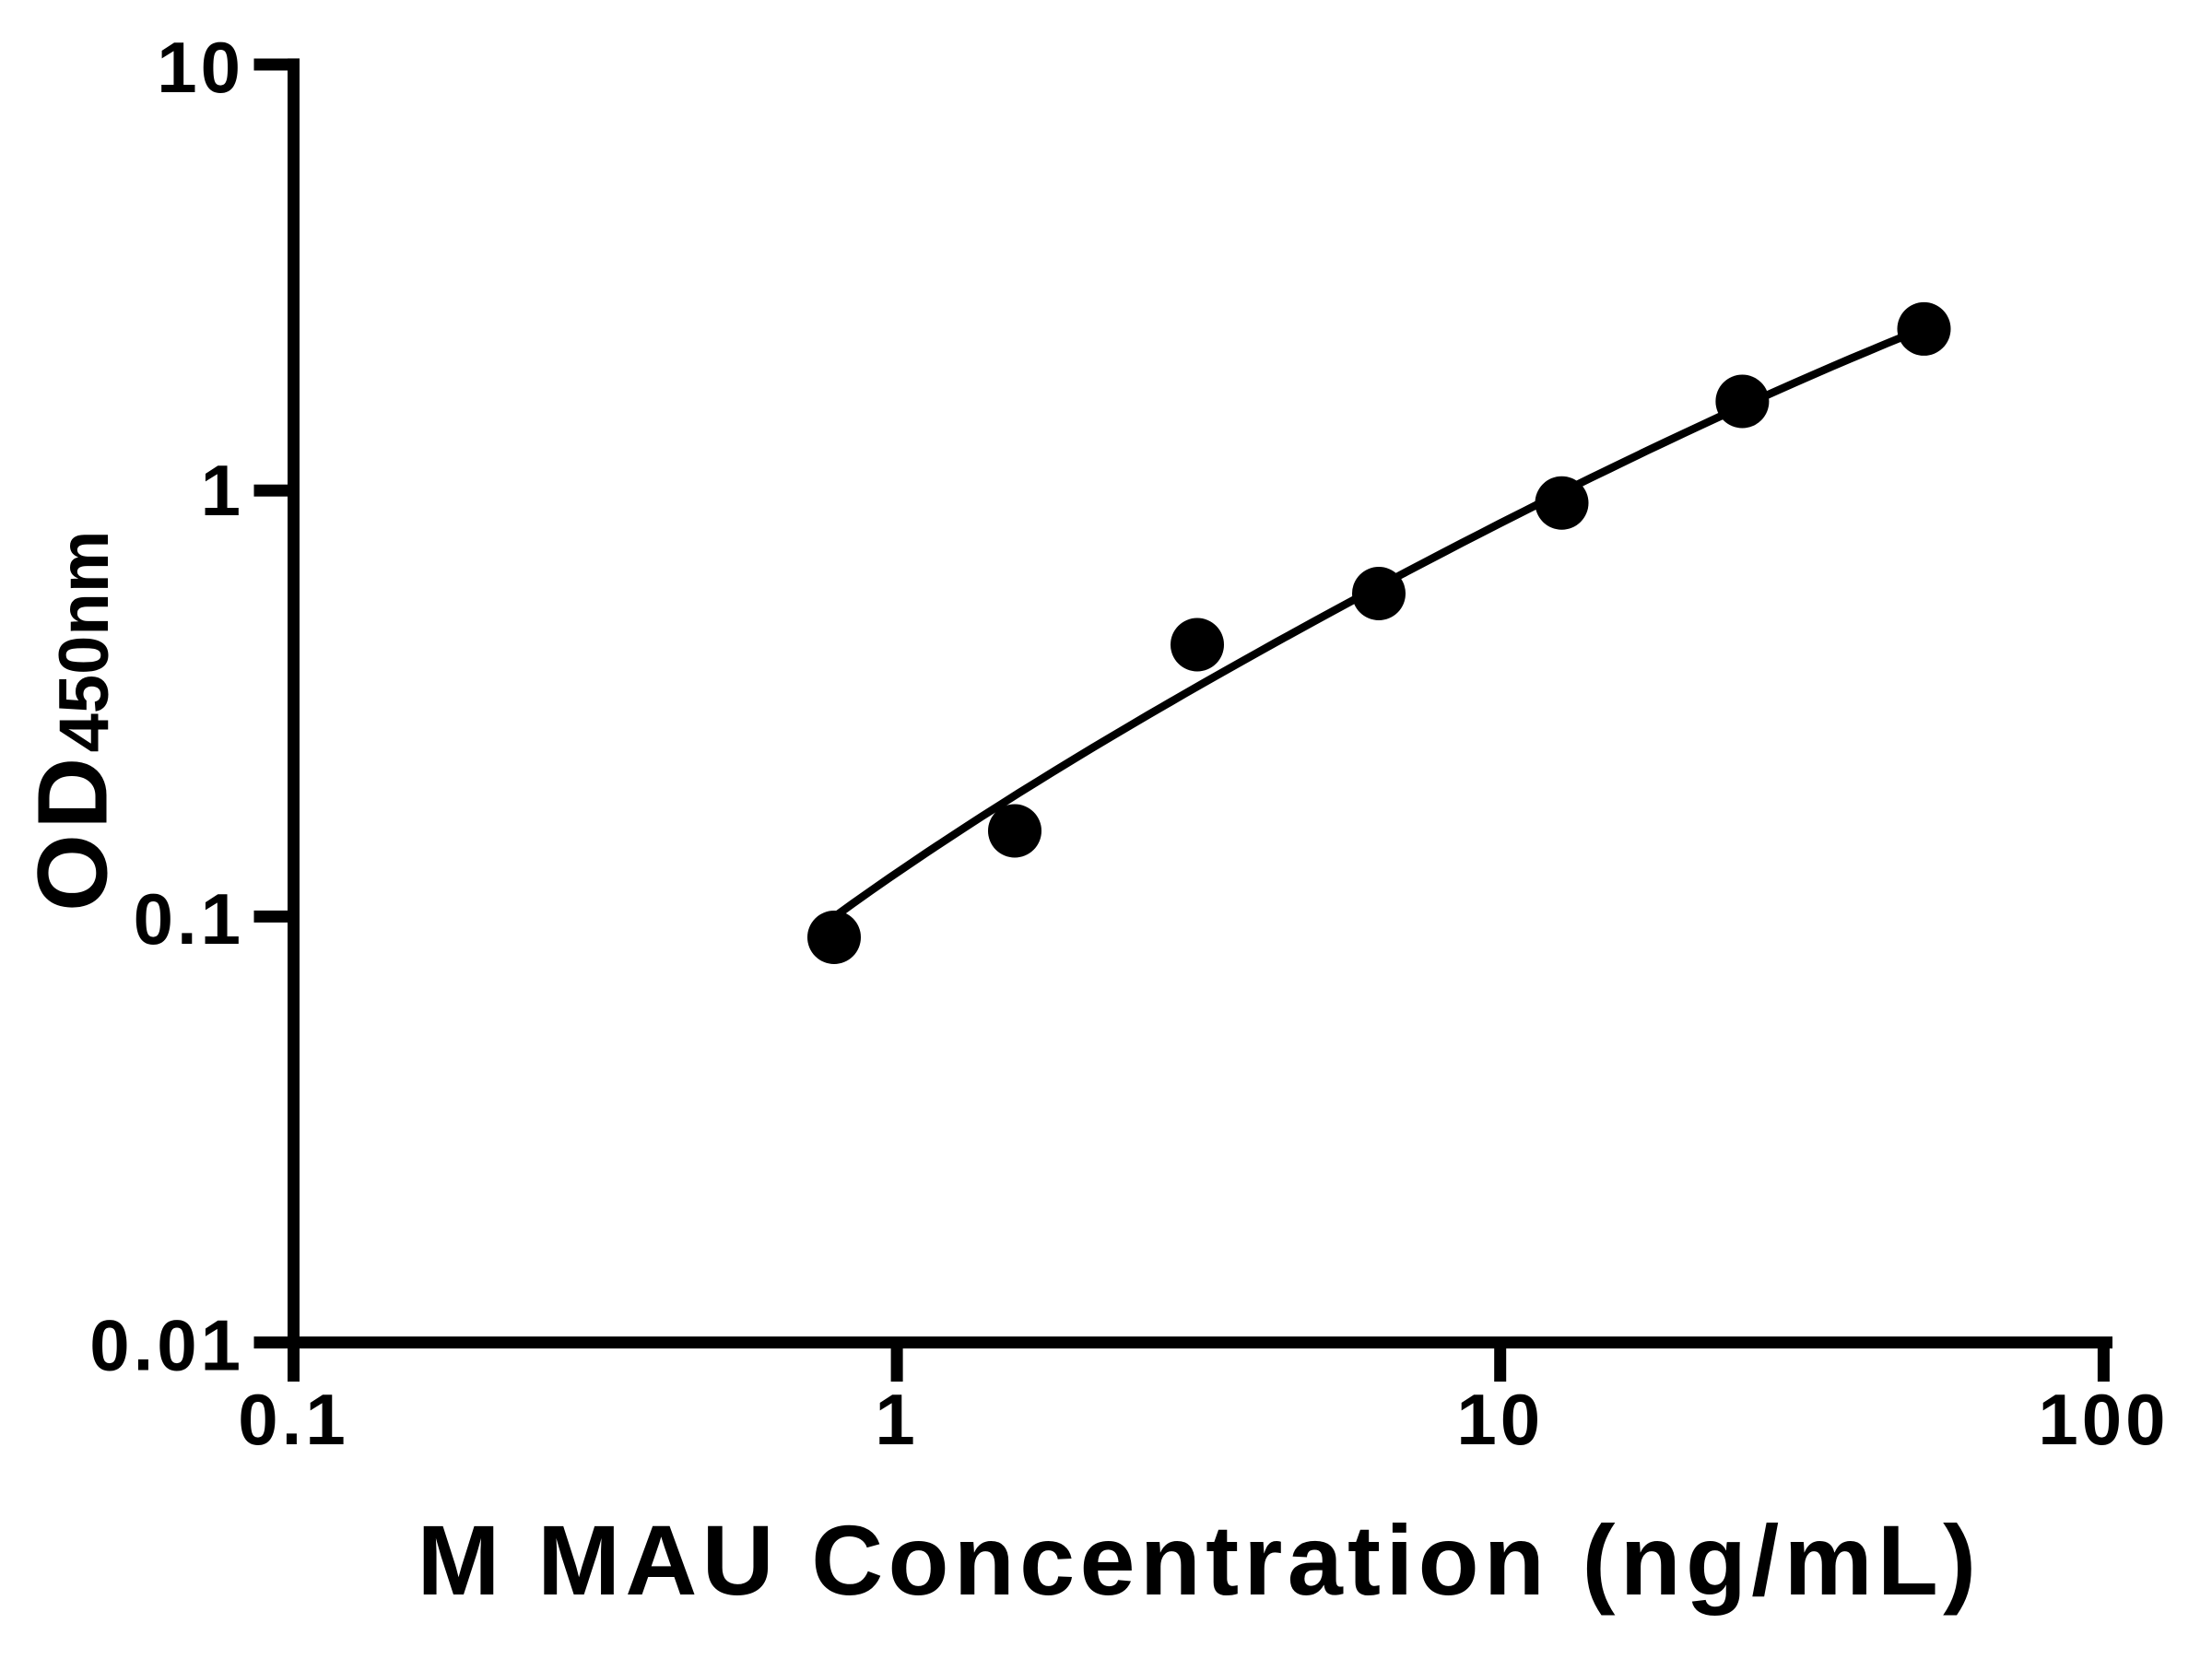 The width and height of the screenshot is (2212, 1659). What do you see at coordinates (72, 721) in the screenshot?
I see `svg-text: OD450nm` at bounding box center [72, 721].